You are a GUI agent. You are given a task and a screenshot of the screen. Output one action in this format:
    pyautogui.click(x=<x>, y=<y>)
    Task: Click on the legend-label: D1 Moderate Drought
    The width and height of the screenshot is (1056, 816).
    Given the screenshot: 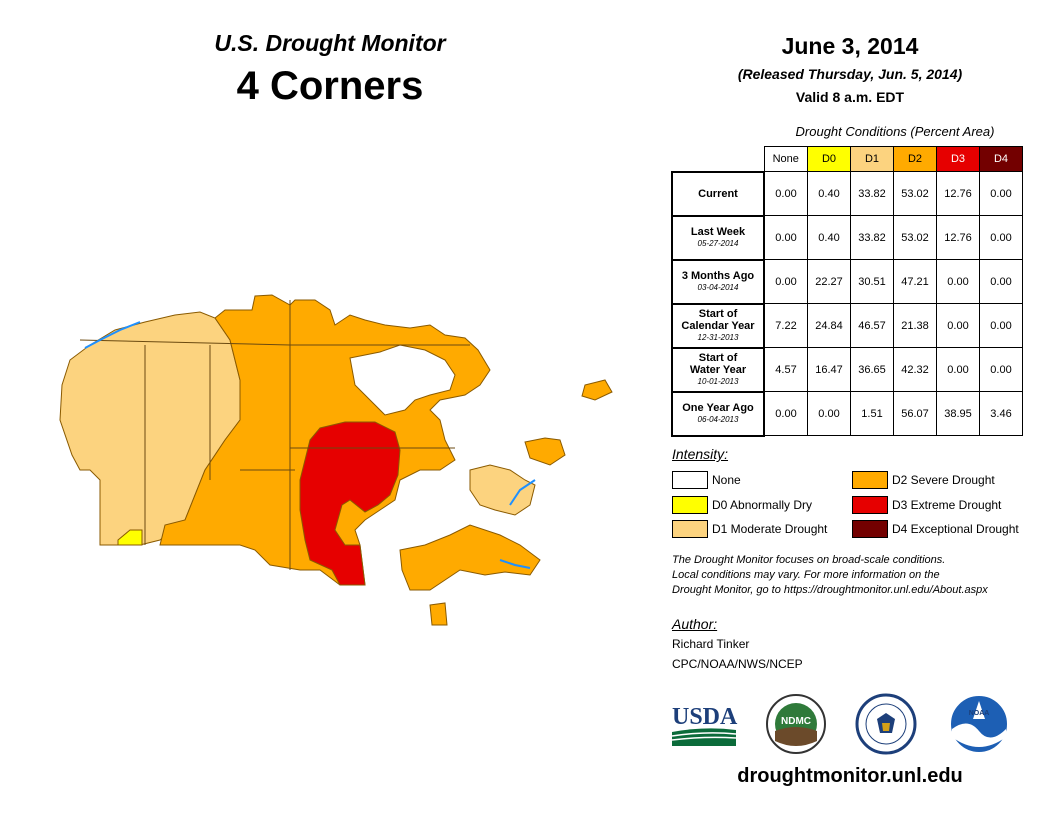 What is the action you would take?
    pyautogui.click(x=770, y=529)
    